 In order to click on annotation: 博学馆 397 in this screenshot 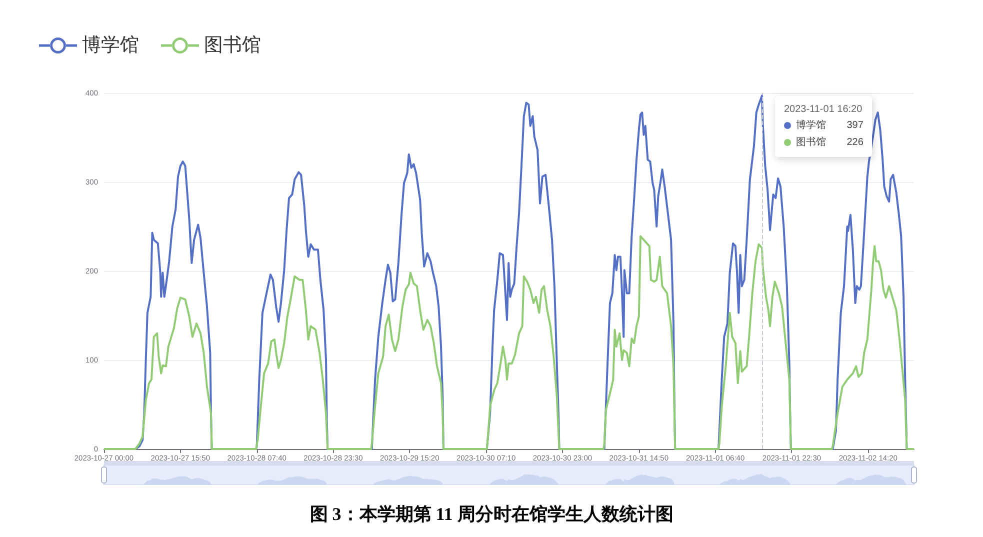, I will do `click(830, 125)`.